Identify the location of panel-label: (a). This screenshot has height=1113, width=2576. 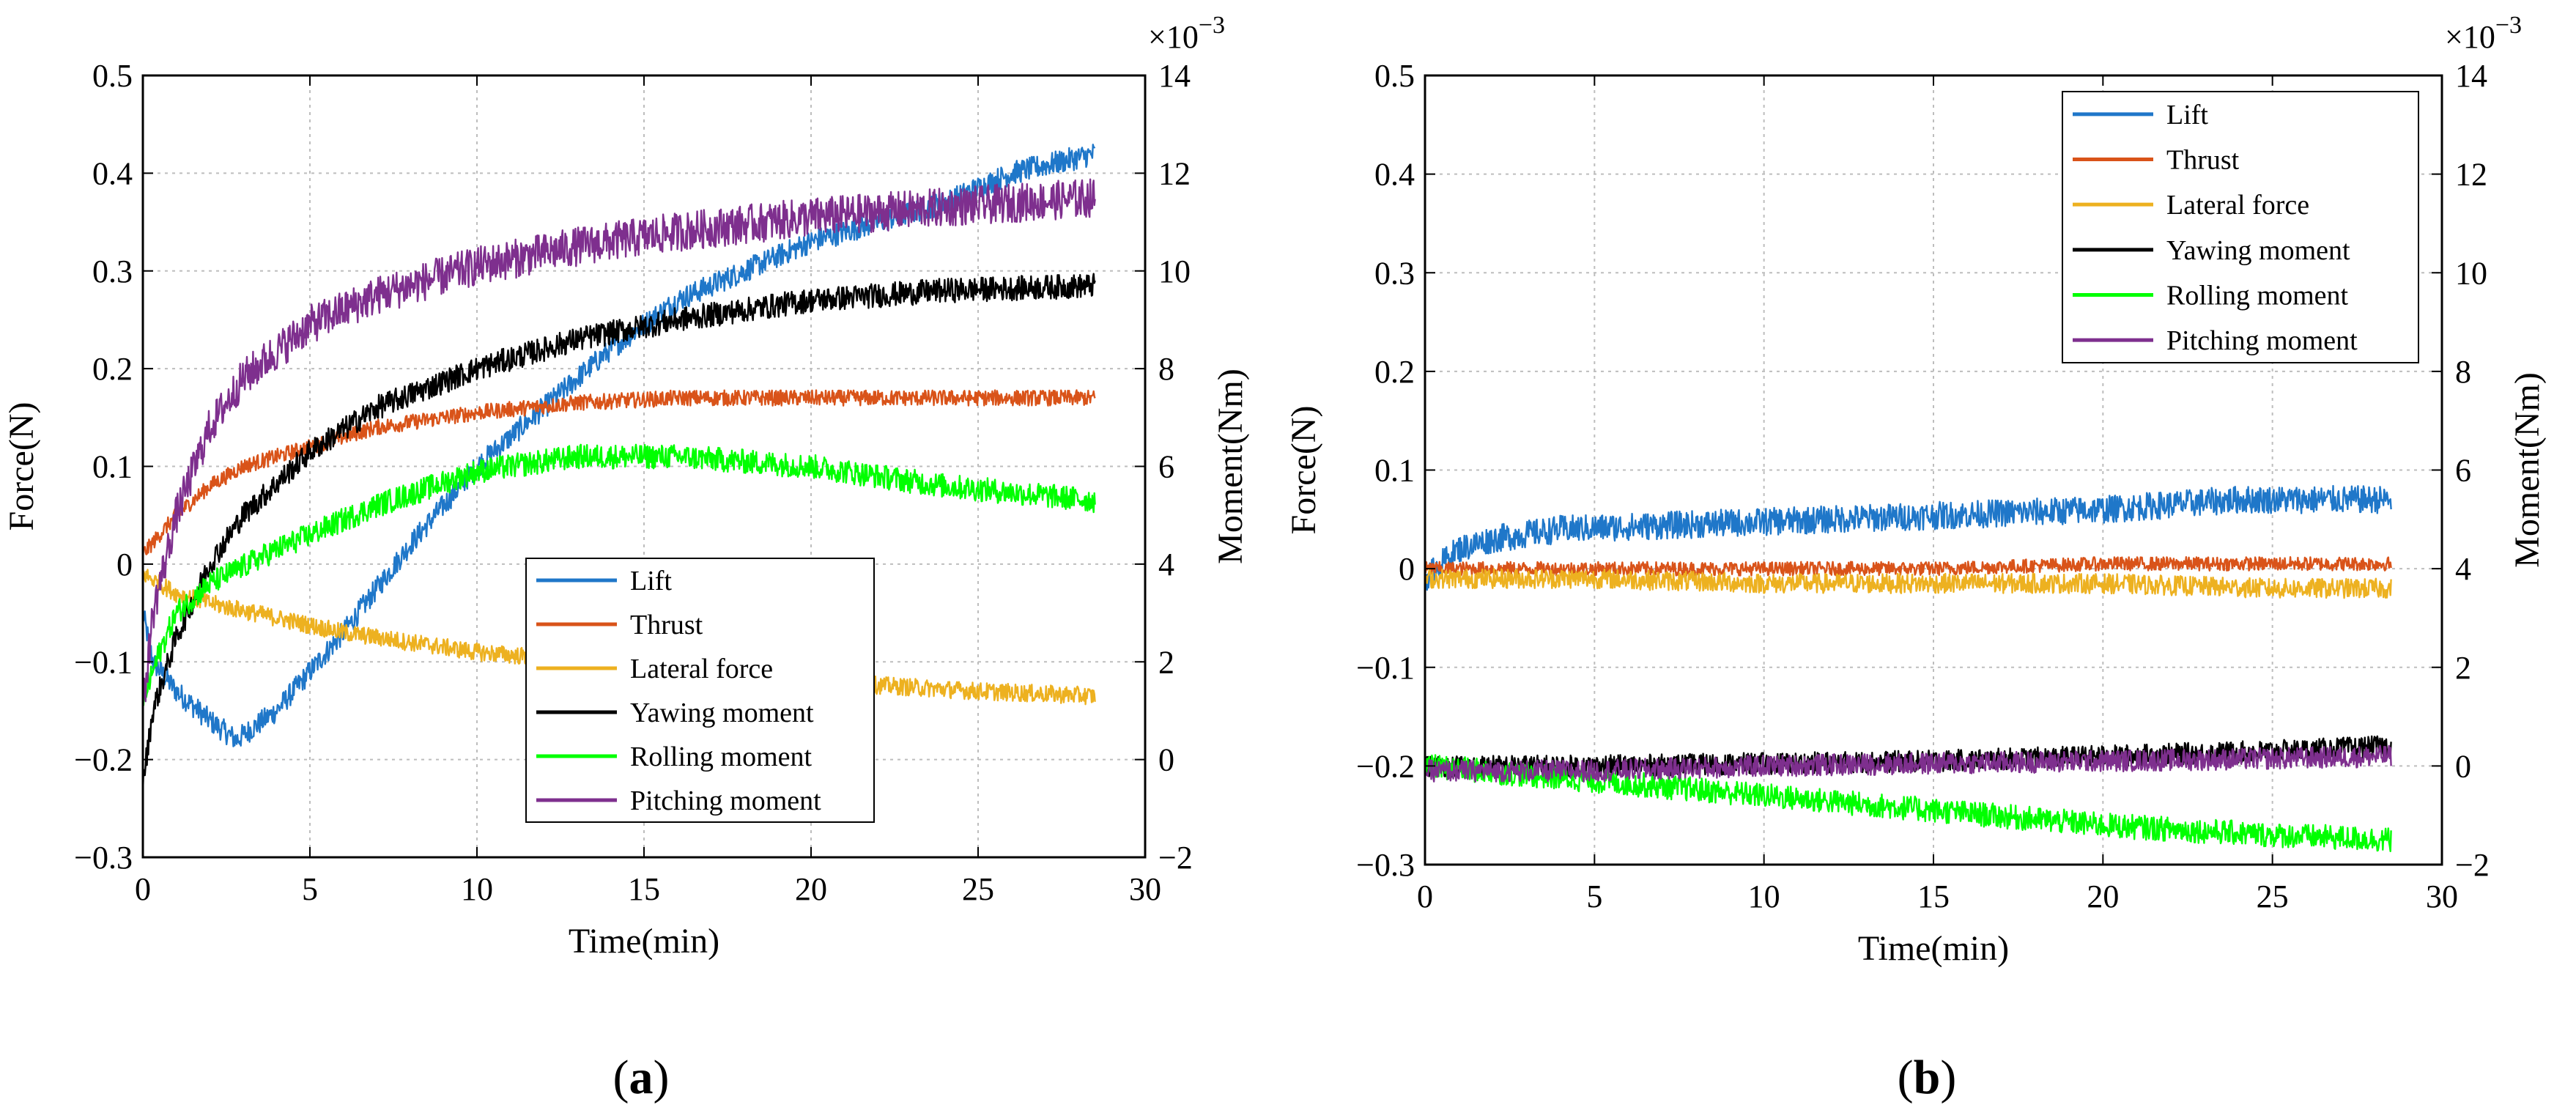
(641, 1077).